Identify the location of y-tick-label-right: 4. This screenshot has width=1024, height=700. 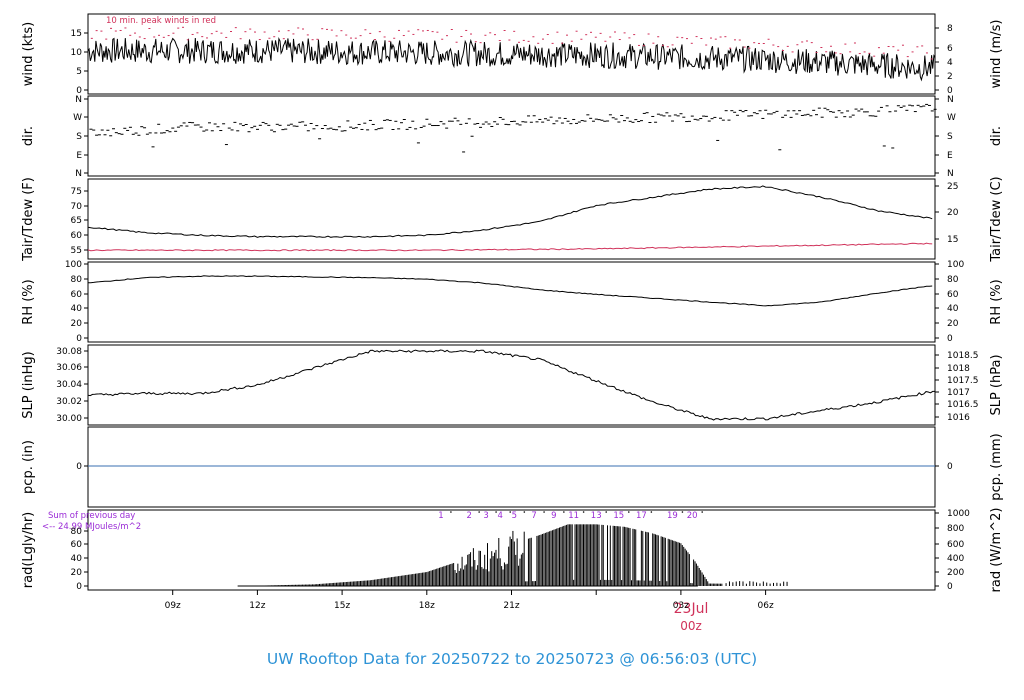
(950, 63).